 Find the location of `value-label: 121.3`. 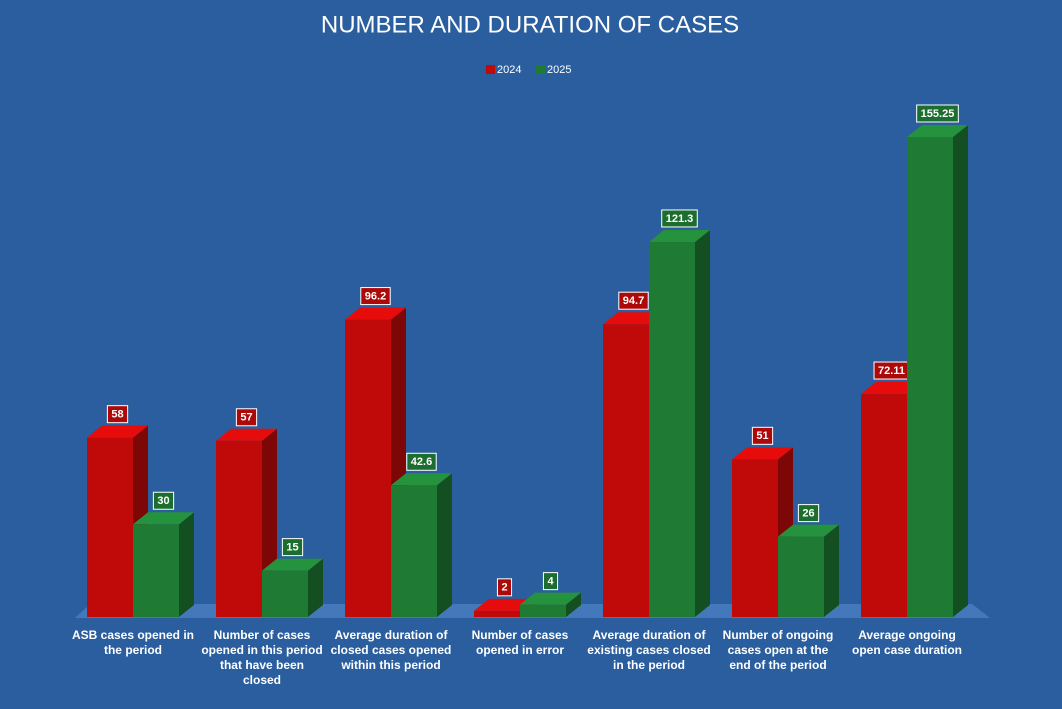

value-label: 121.3 is located at coordinates (680, 219).